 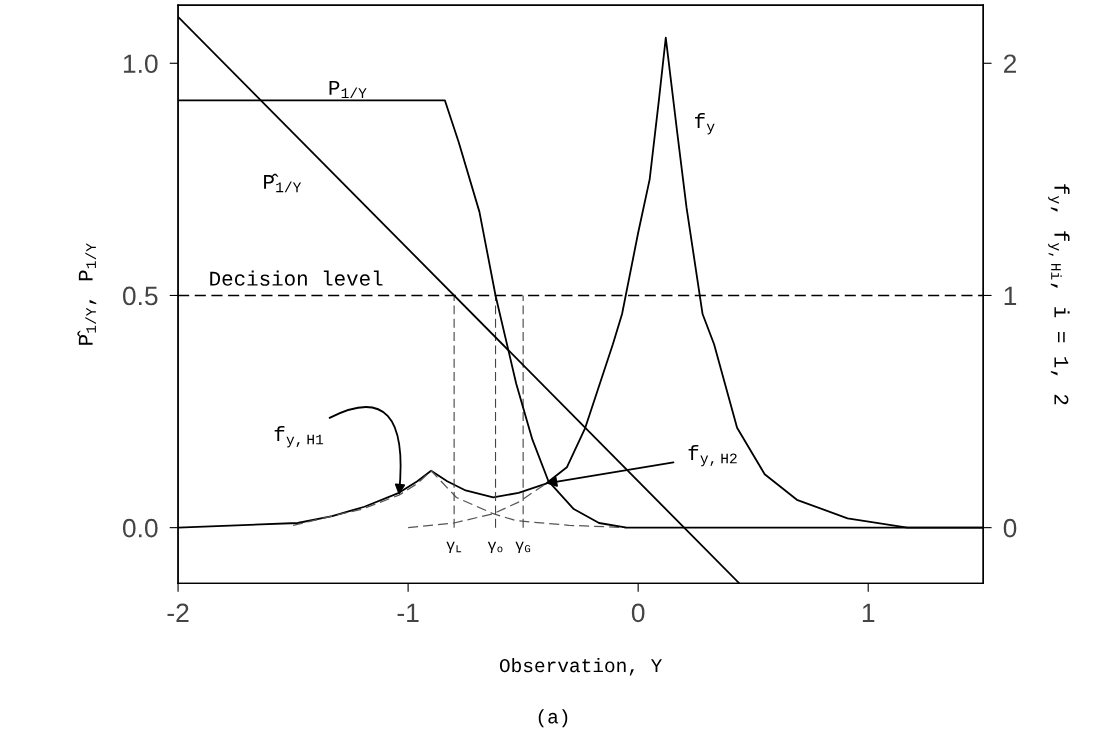 I want to click on series-label: P$_{1/Y}$, so click(x=348, y=89).